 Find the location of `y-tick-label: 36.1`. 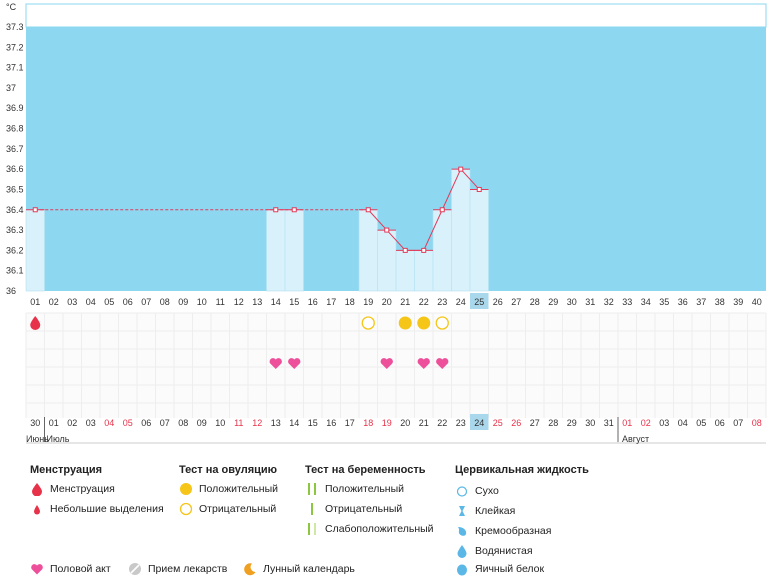

y-tick-label: 36.1 is located at coordinates (15, 271).